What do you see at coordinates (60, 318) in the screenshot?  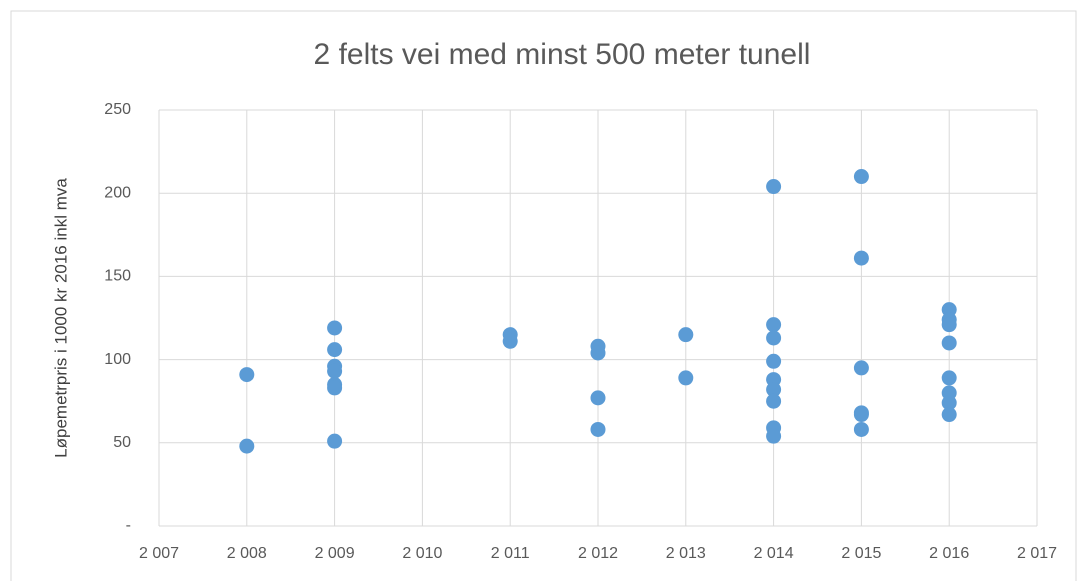 I see `y-axis-label: Løpemetrpris i 1000 kr 2016 inkl mva` at bounding box center [60, 318].